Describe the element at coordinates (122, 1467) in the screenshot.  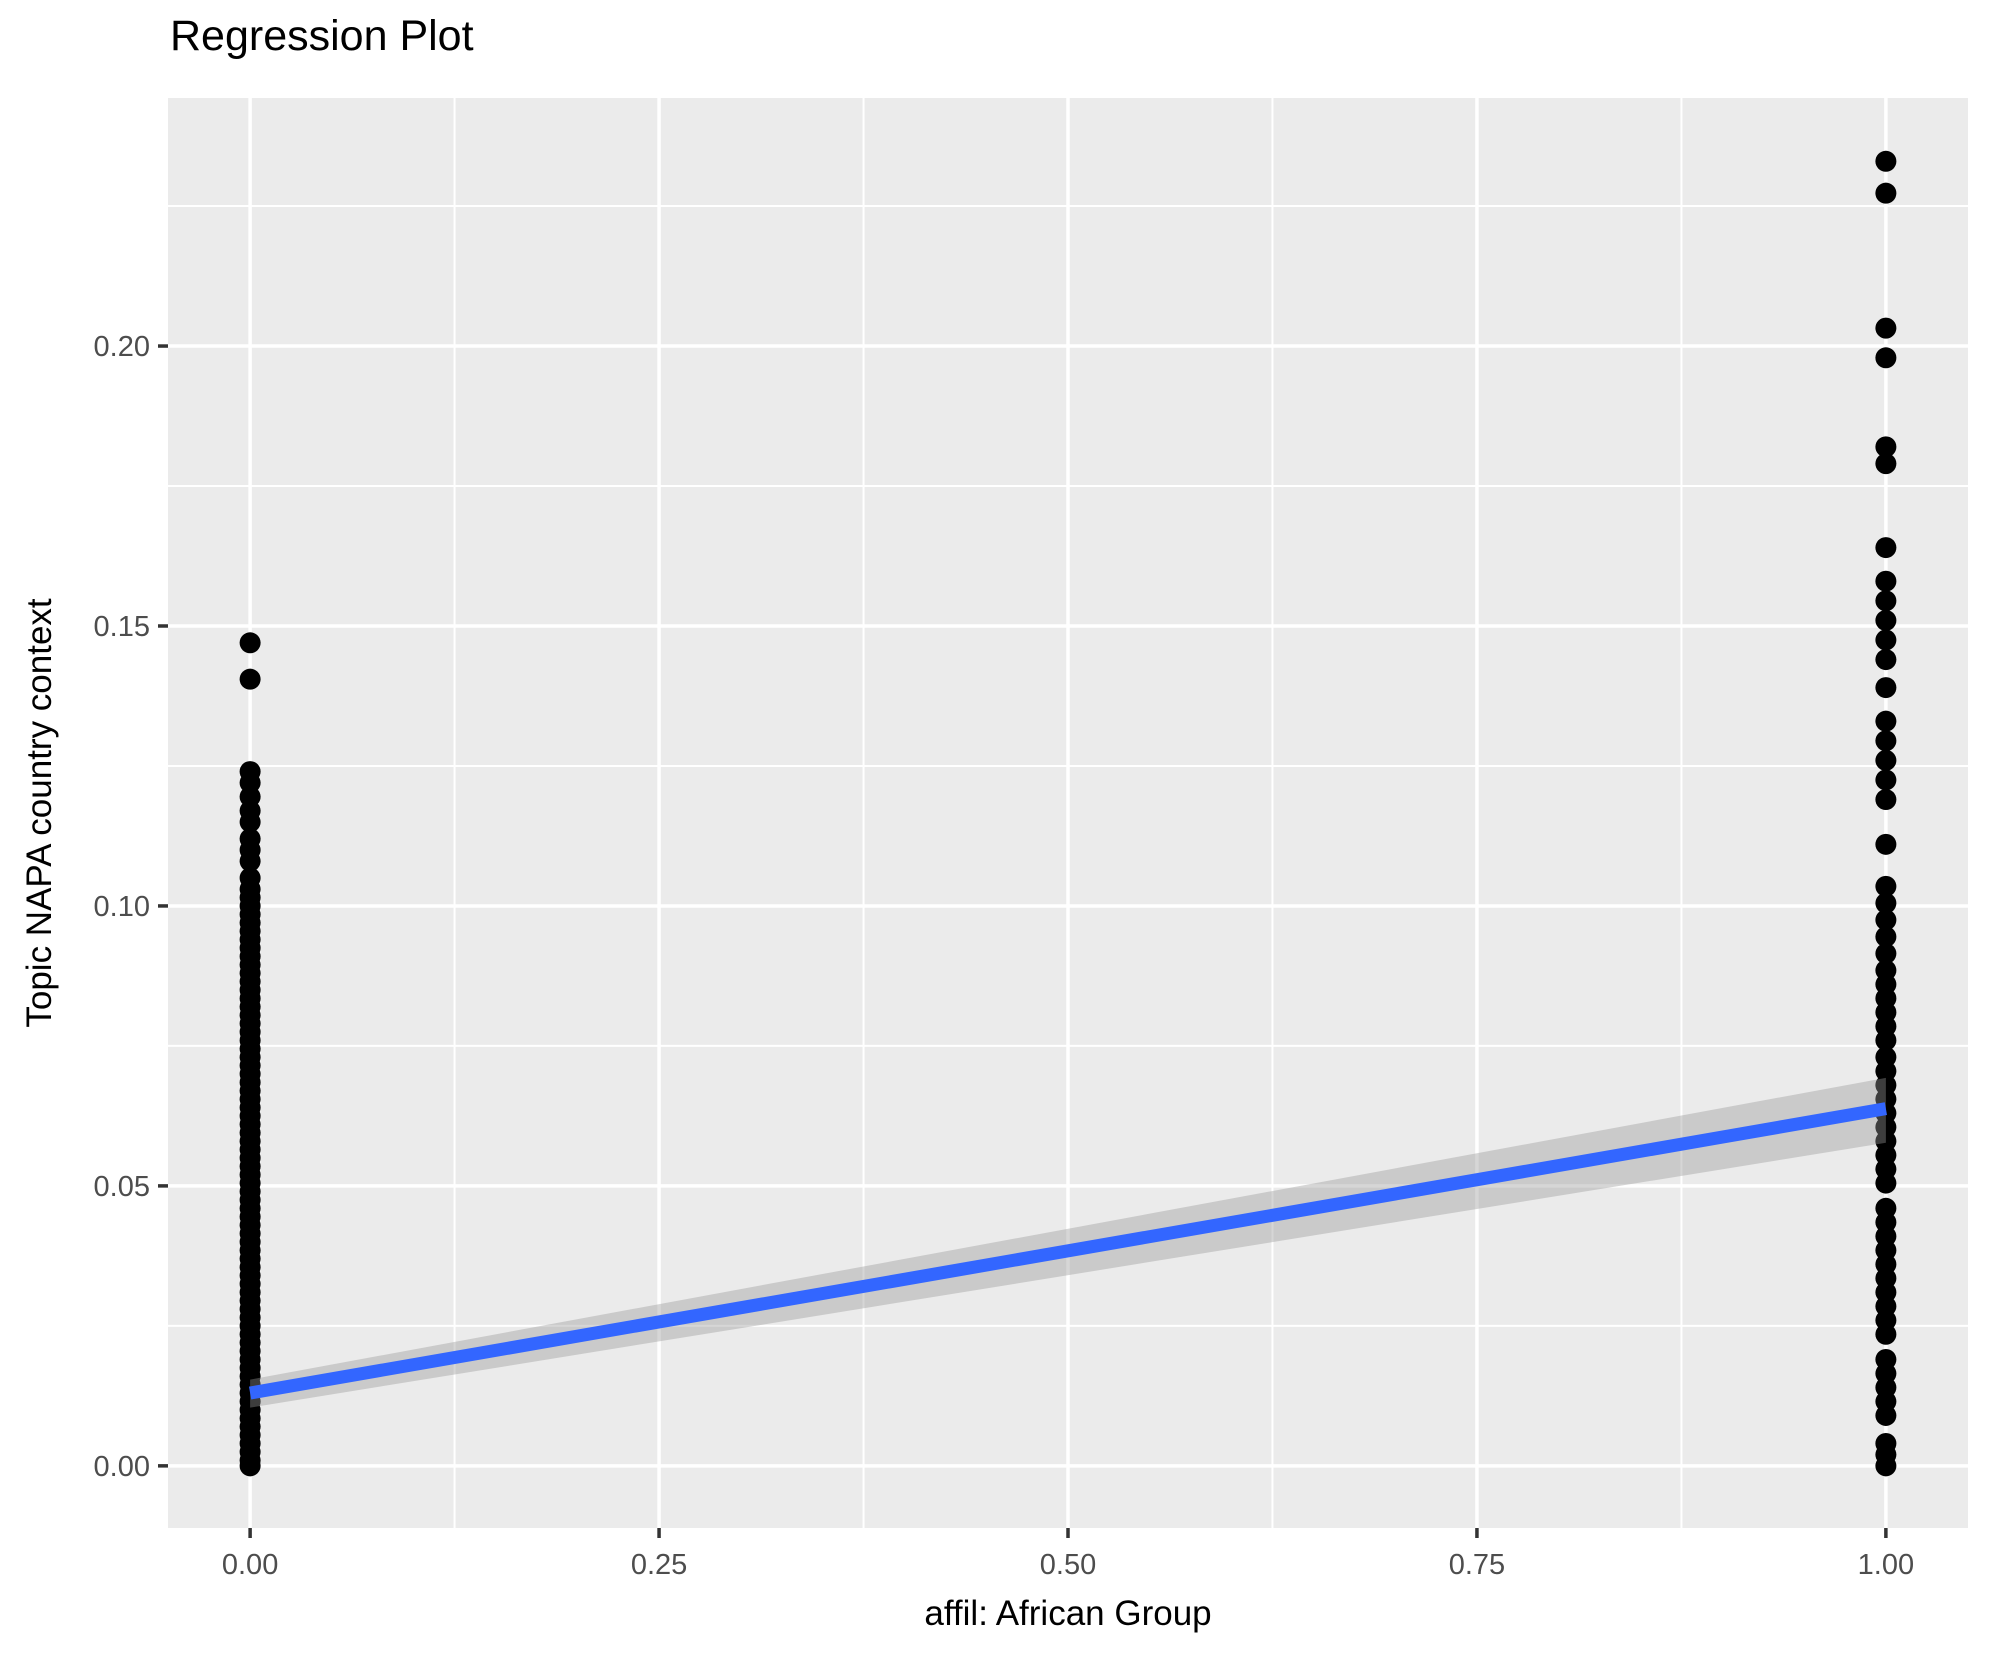
I see `y-tick-label: 0.00` at that location.